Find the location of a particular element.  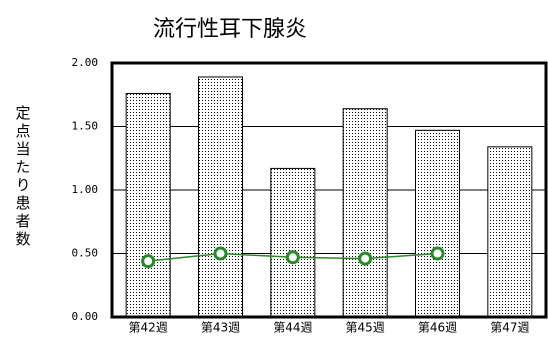

y-tick-label: 0.00 is located at coordinates (85, 316).